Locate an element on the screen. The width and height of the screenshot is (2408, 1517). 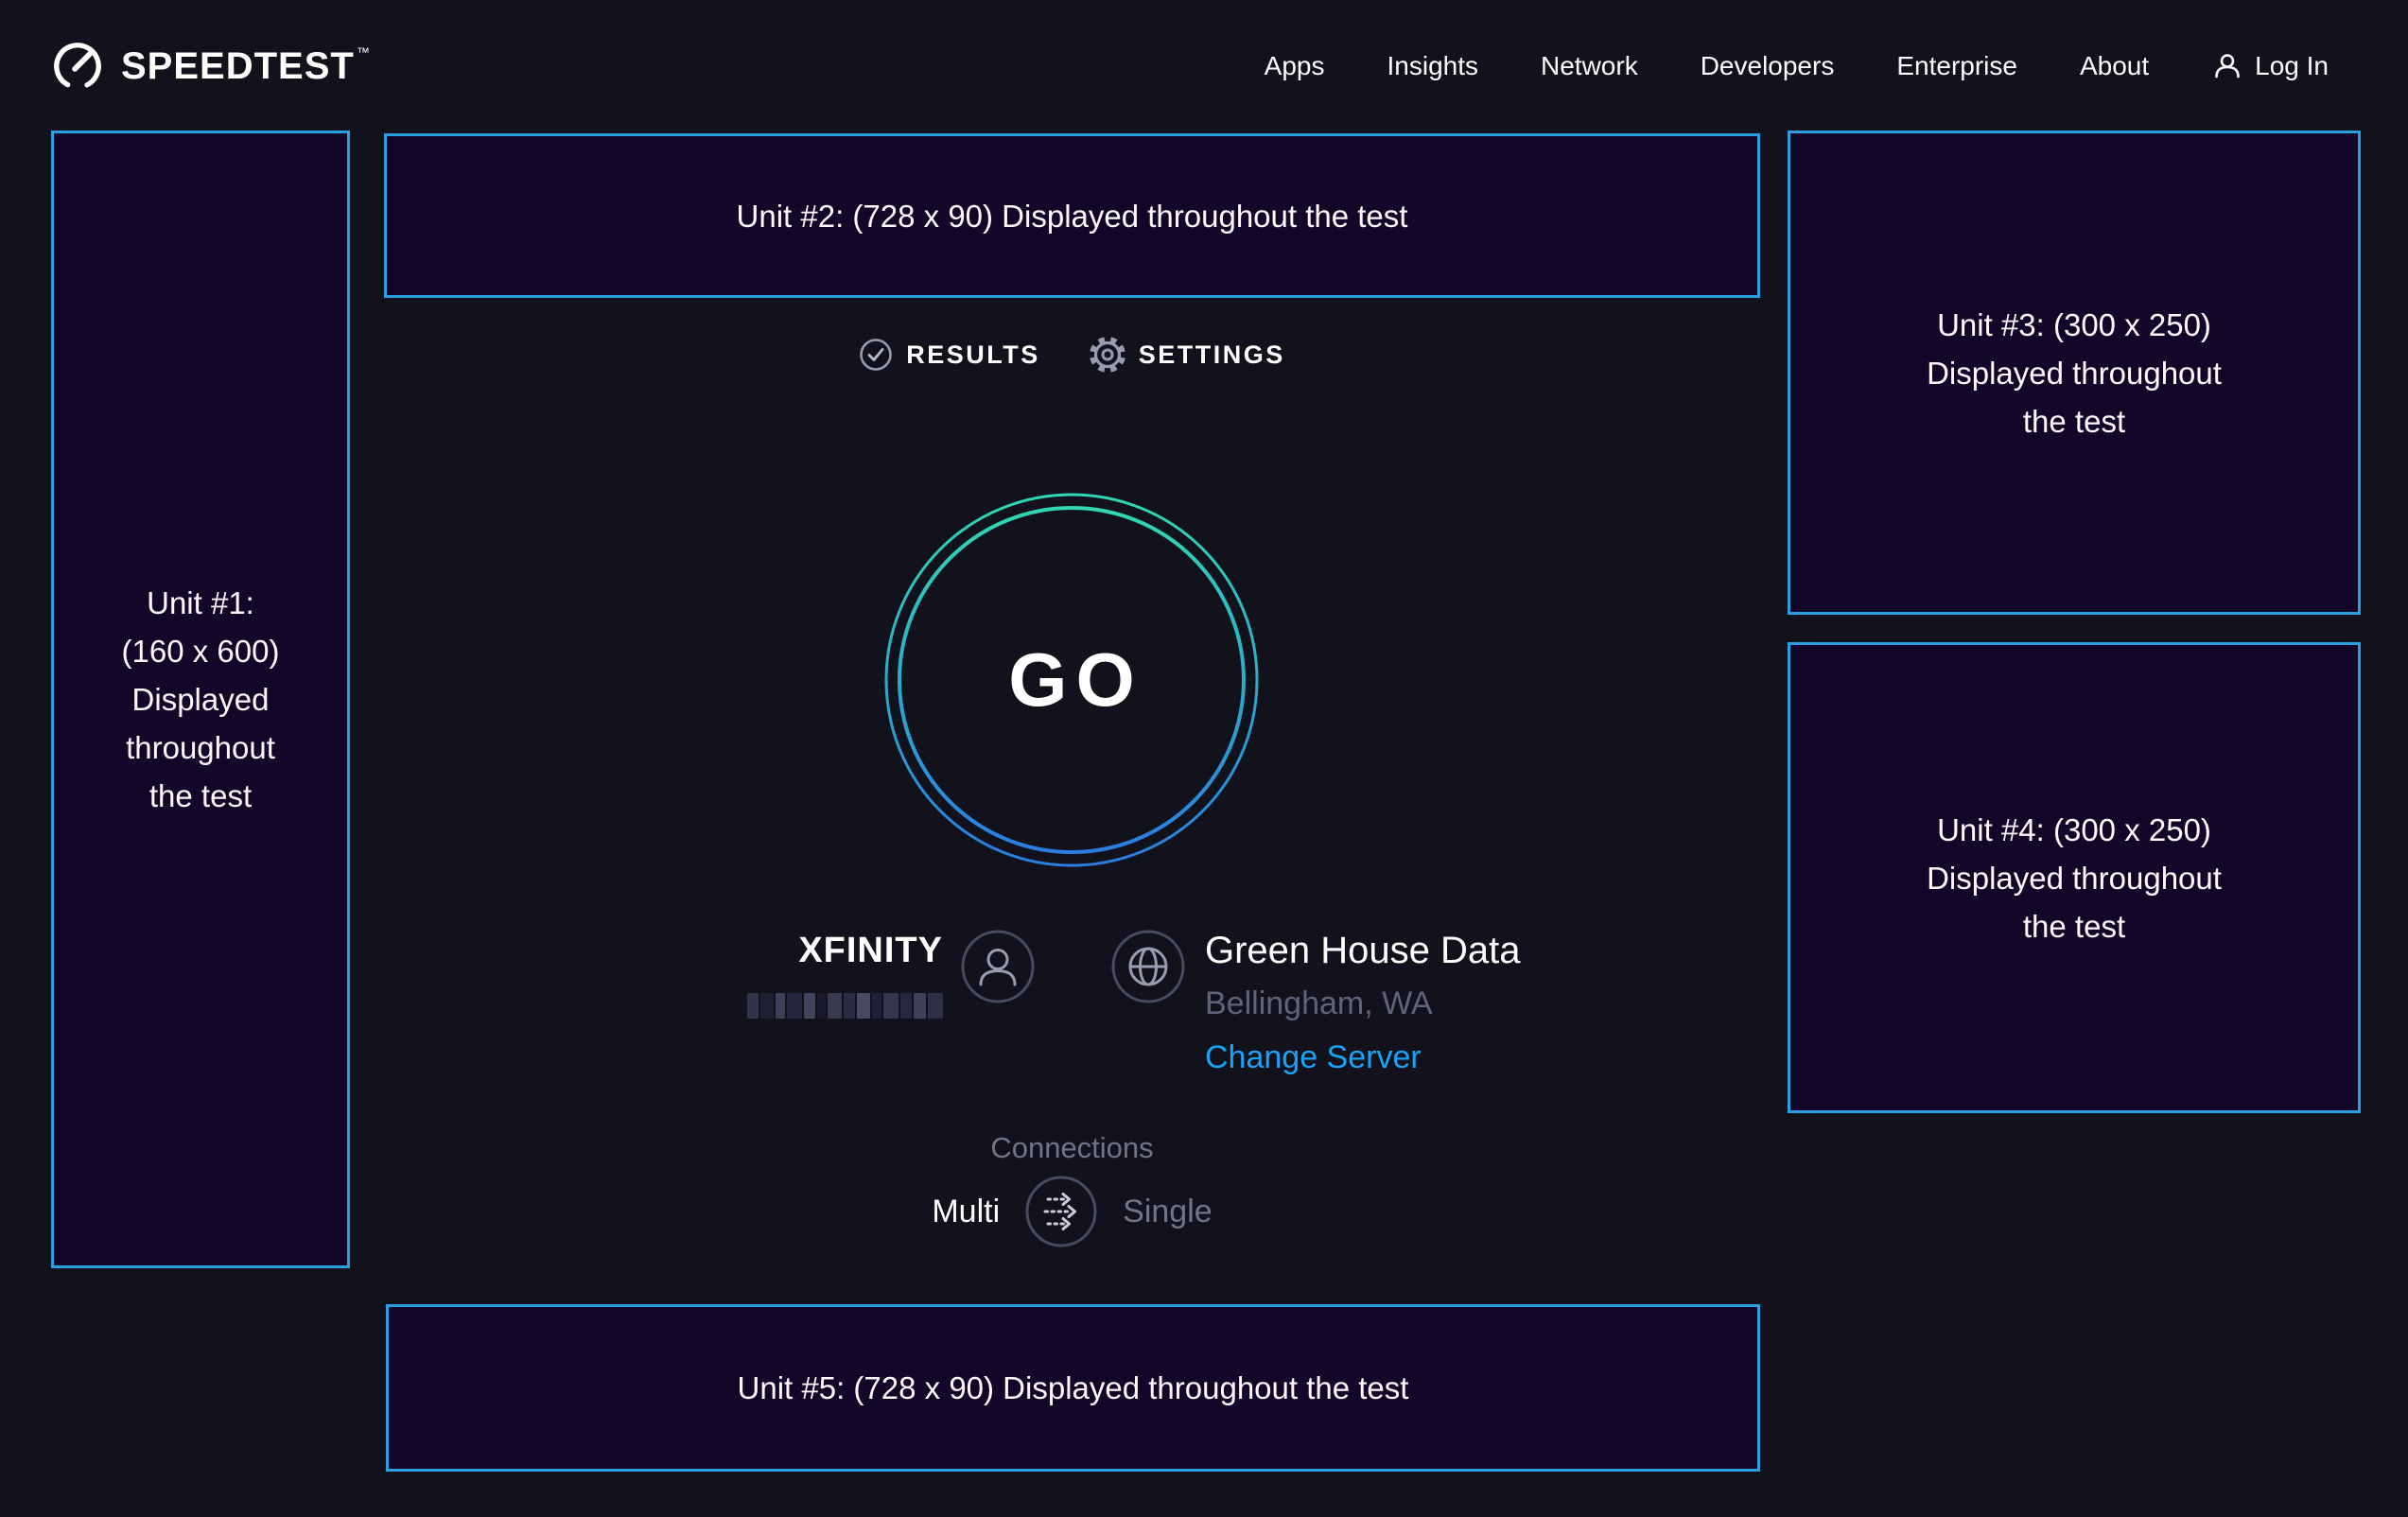
nav-item-about: About is located at coordinates (2114, 65).